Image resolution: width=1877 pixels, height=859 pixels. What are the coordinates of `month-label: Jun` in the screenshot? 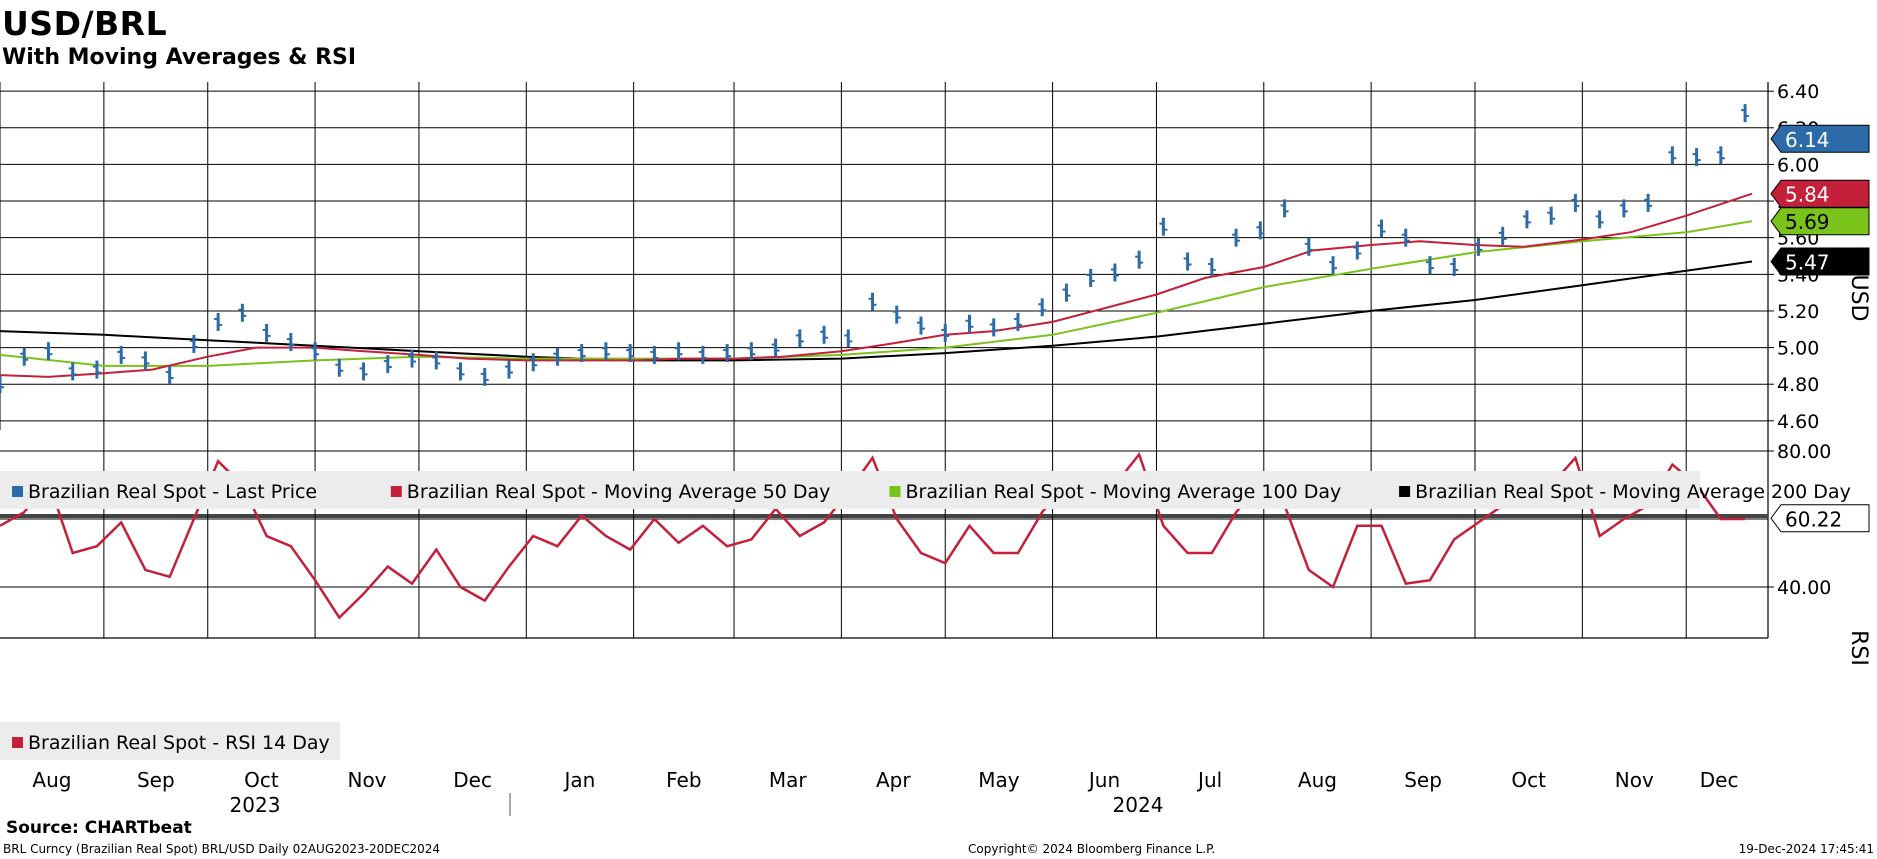 It's located at (1103, 780).